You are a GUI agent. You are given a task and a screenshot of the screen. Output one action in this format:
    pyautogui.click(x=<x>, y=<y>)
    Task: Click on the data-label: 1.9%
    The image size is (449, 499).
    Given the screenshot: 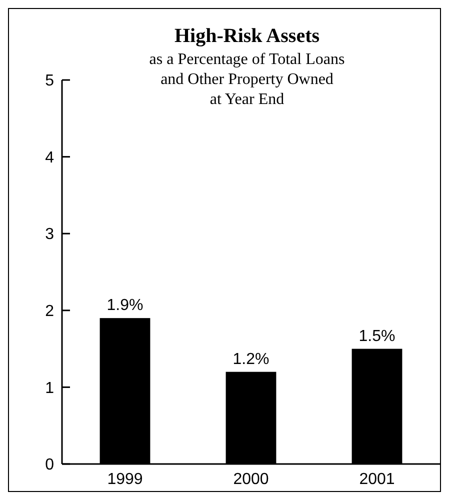 What is the action you would take?
    pyautogui.click(x=125, y=305)
    